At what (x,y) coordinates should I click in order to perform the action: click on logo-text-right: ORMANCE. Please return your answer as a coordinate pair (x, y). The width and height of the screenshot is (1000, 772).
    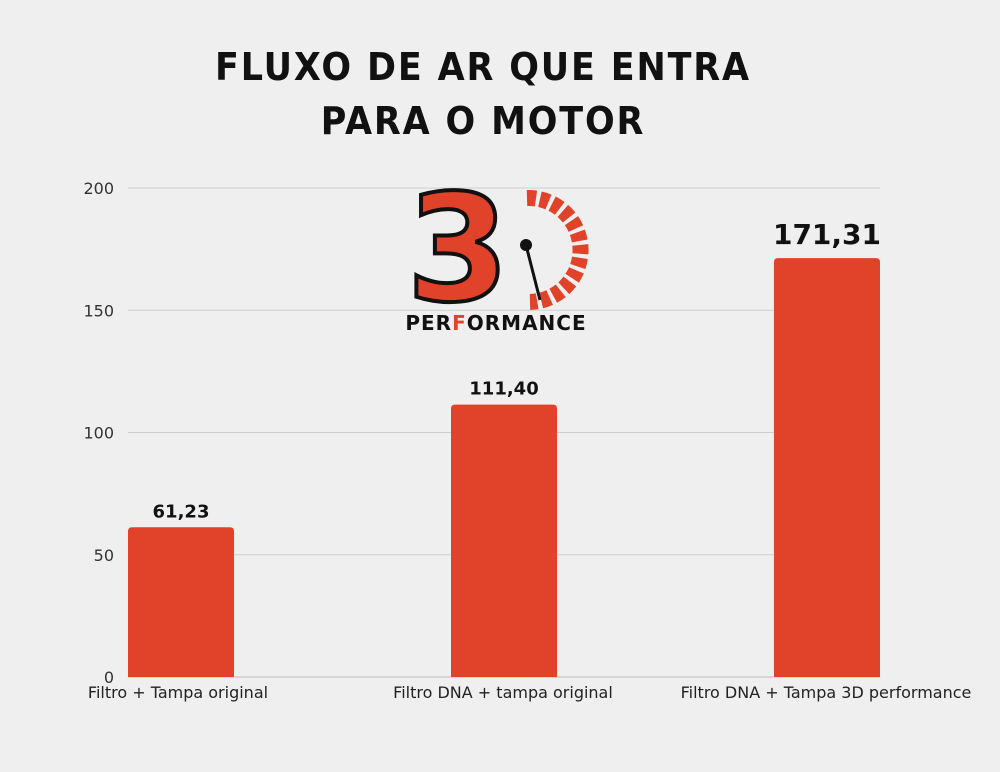
    Looking at the image, I should click on (527, 323).